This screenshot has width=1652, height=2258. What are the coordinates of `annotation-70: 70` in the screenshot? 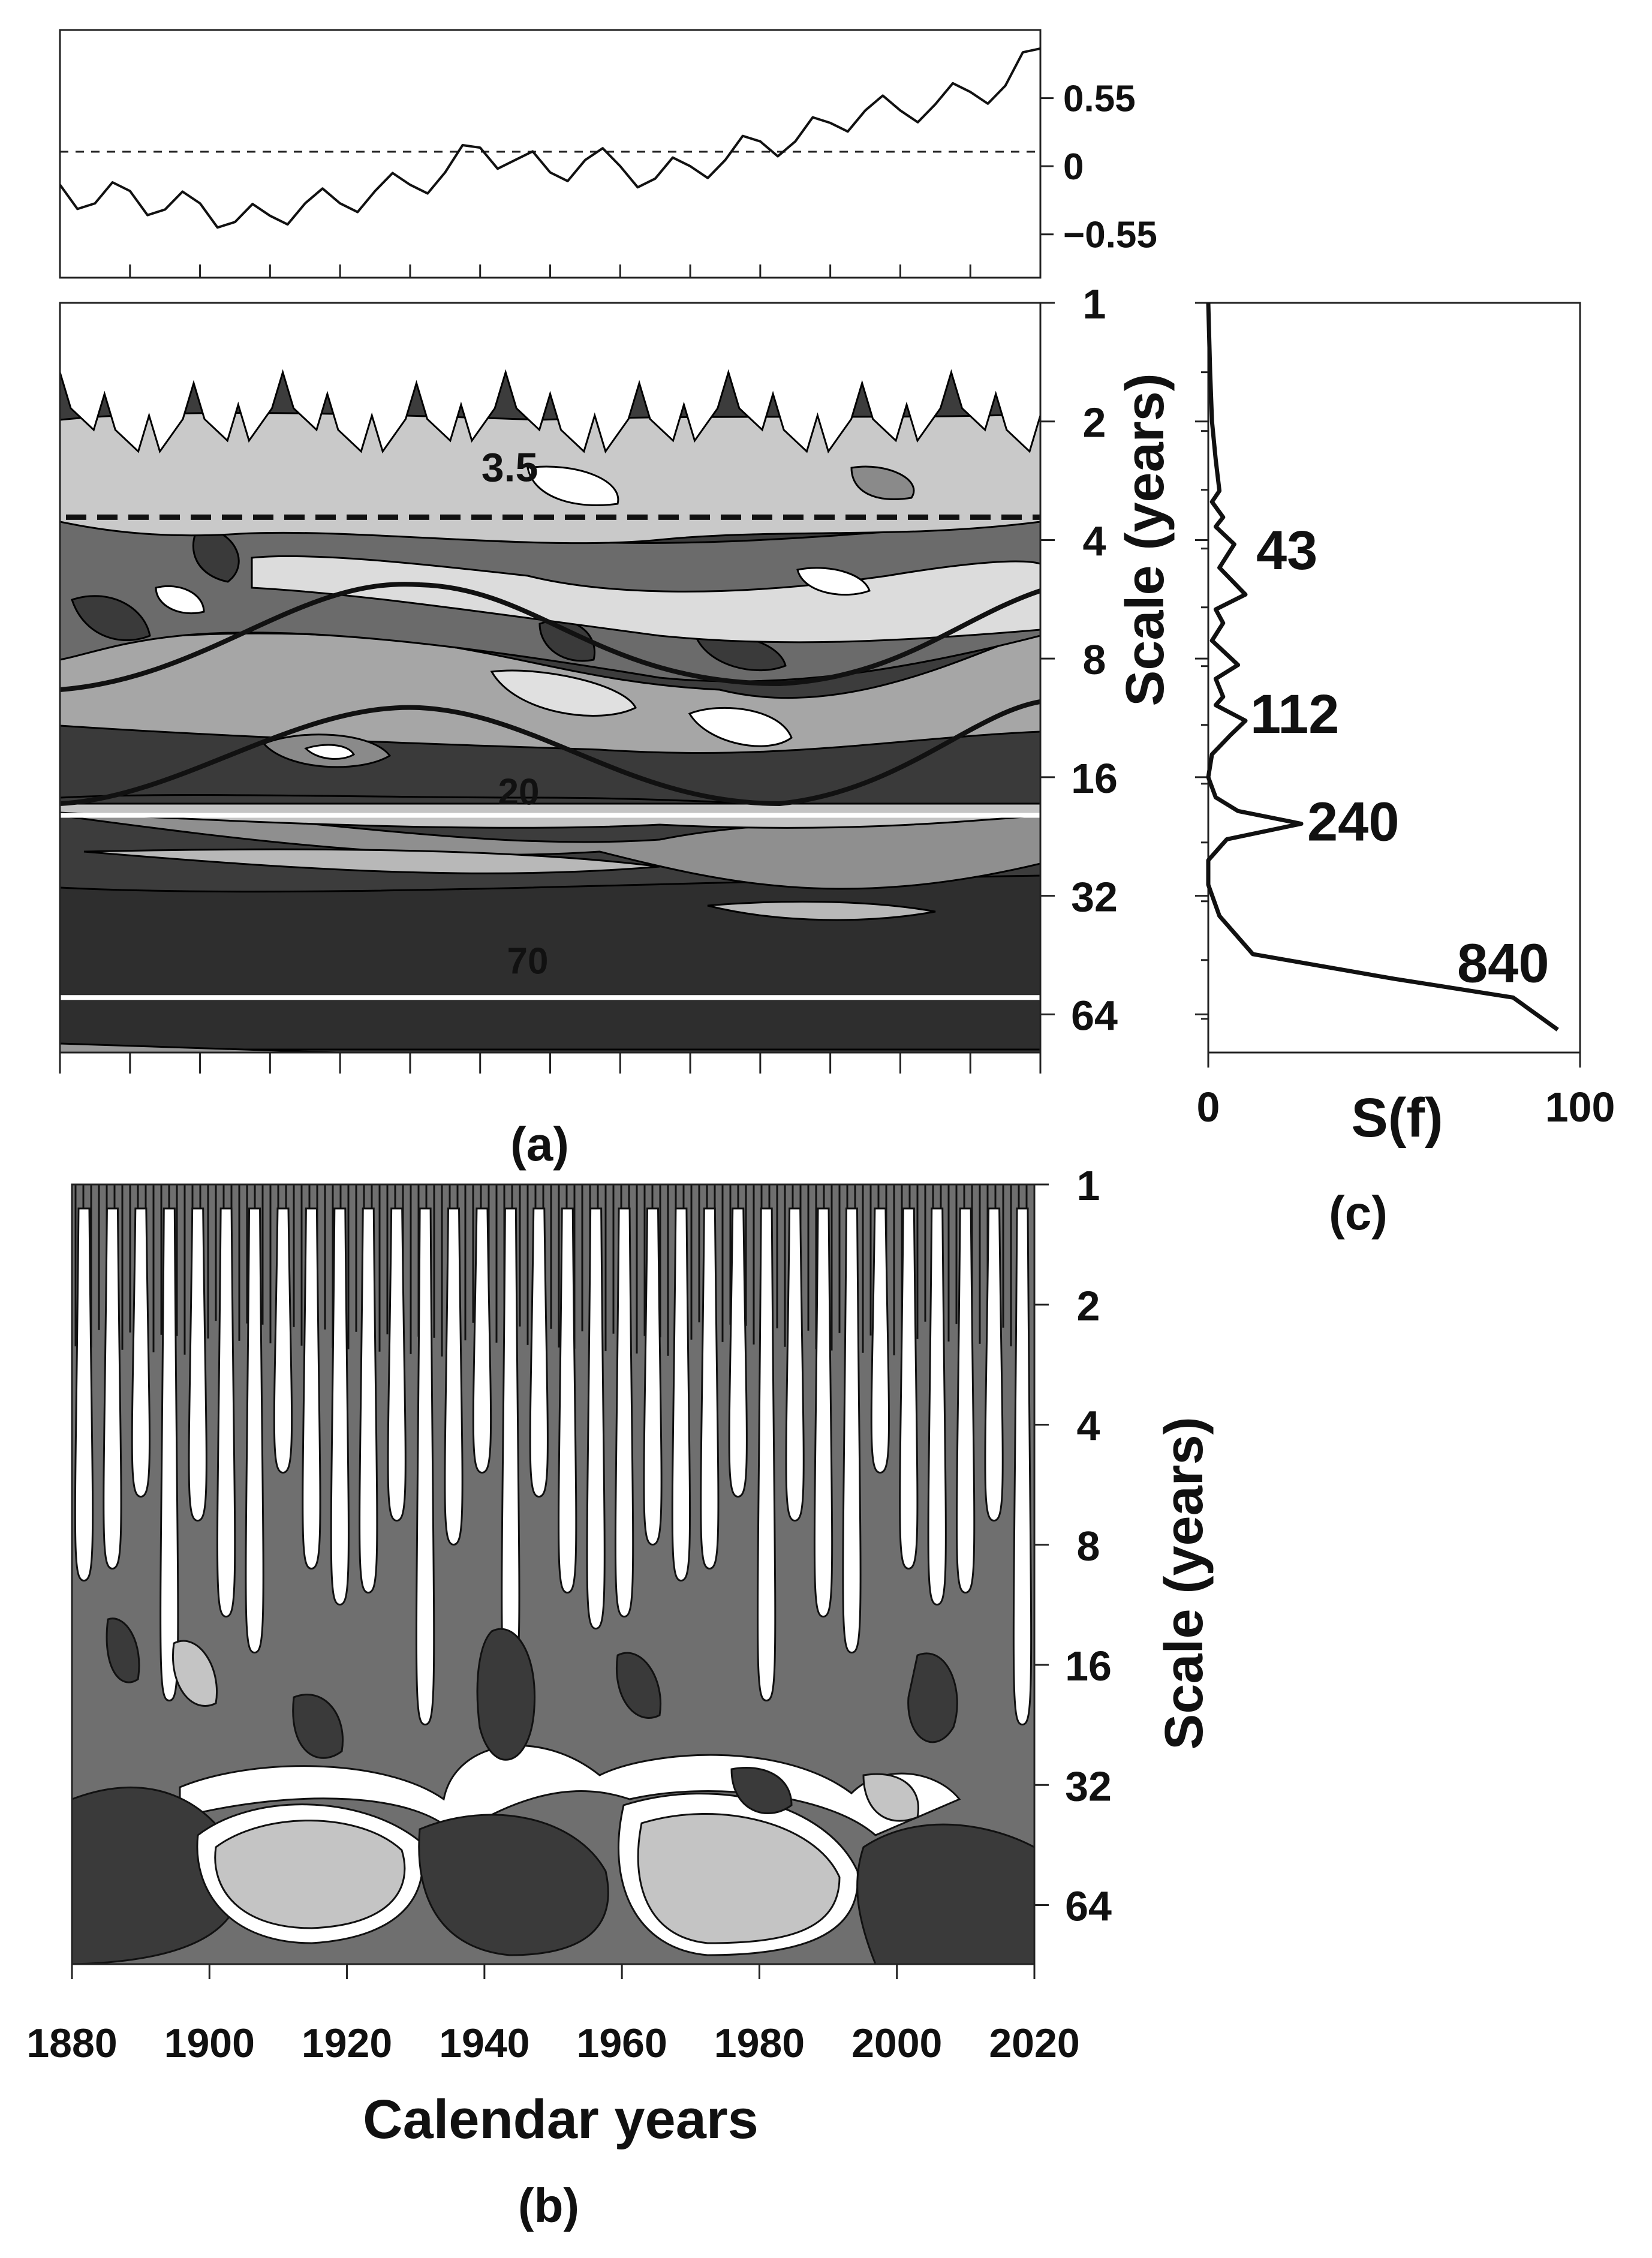 It's located at (528, 961).